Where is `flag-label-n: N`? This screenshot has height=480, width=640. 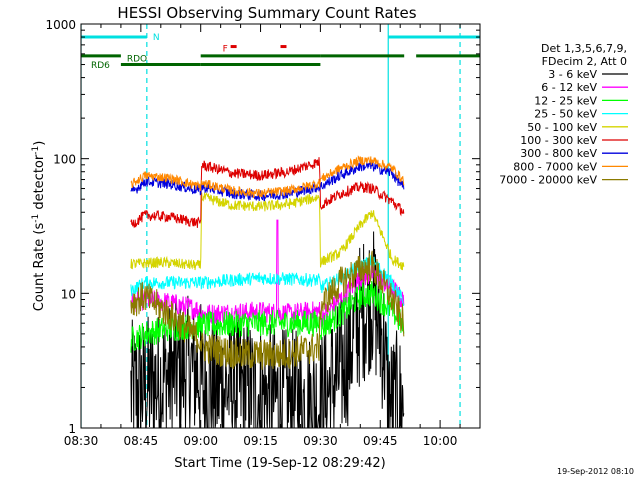
flag-label-n: N is located at coordinates (156, 38).